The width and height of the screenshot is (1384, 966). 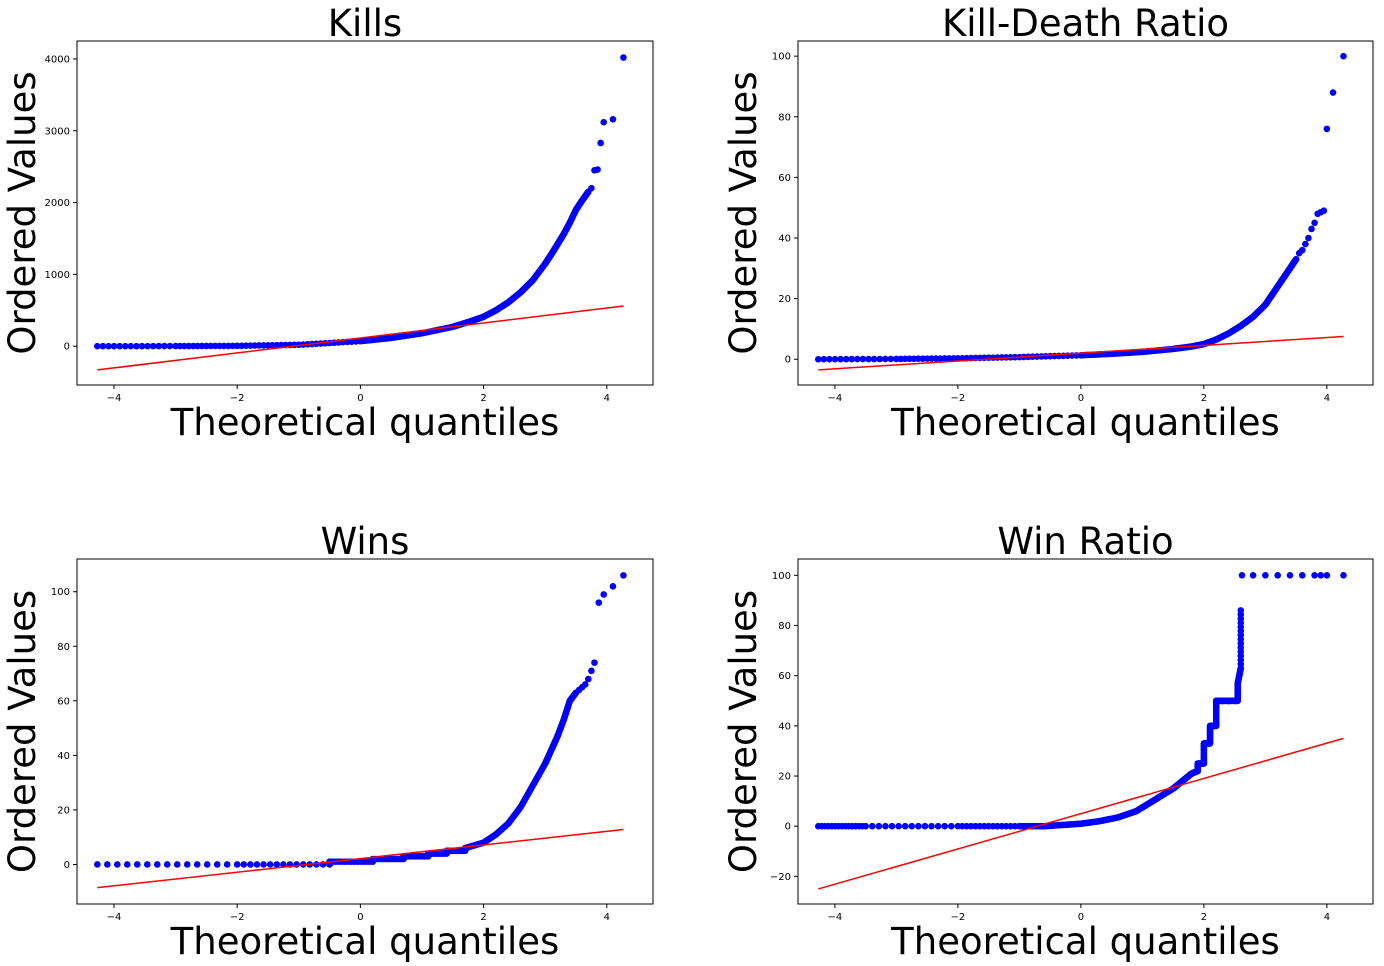 I want to click on fit-line, so click(x=1081, y=353).